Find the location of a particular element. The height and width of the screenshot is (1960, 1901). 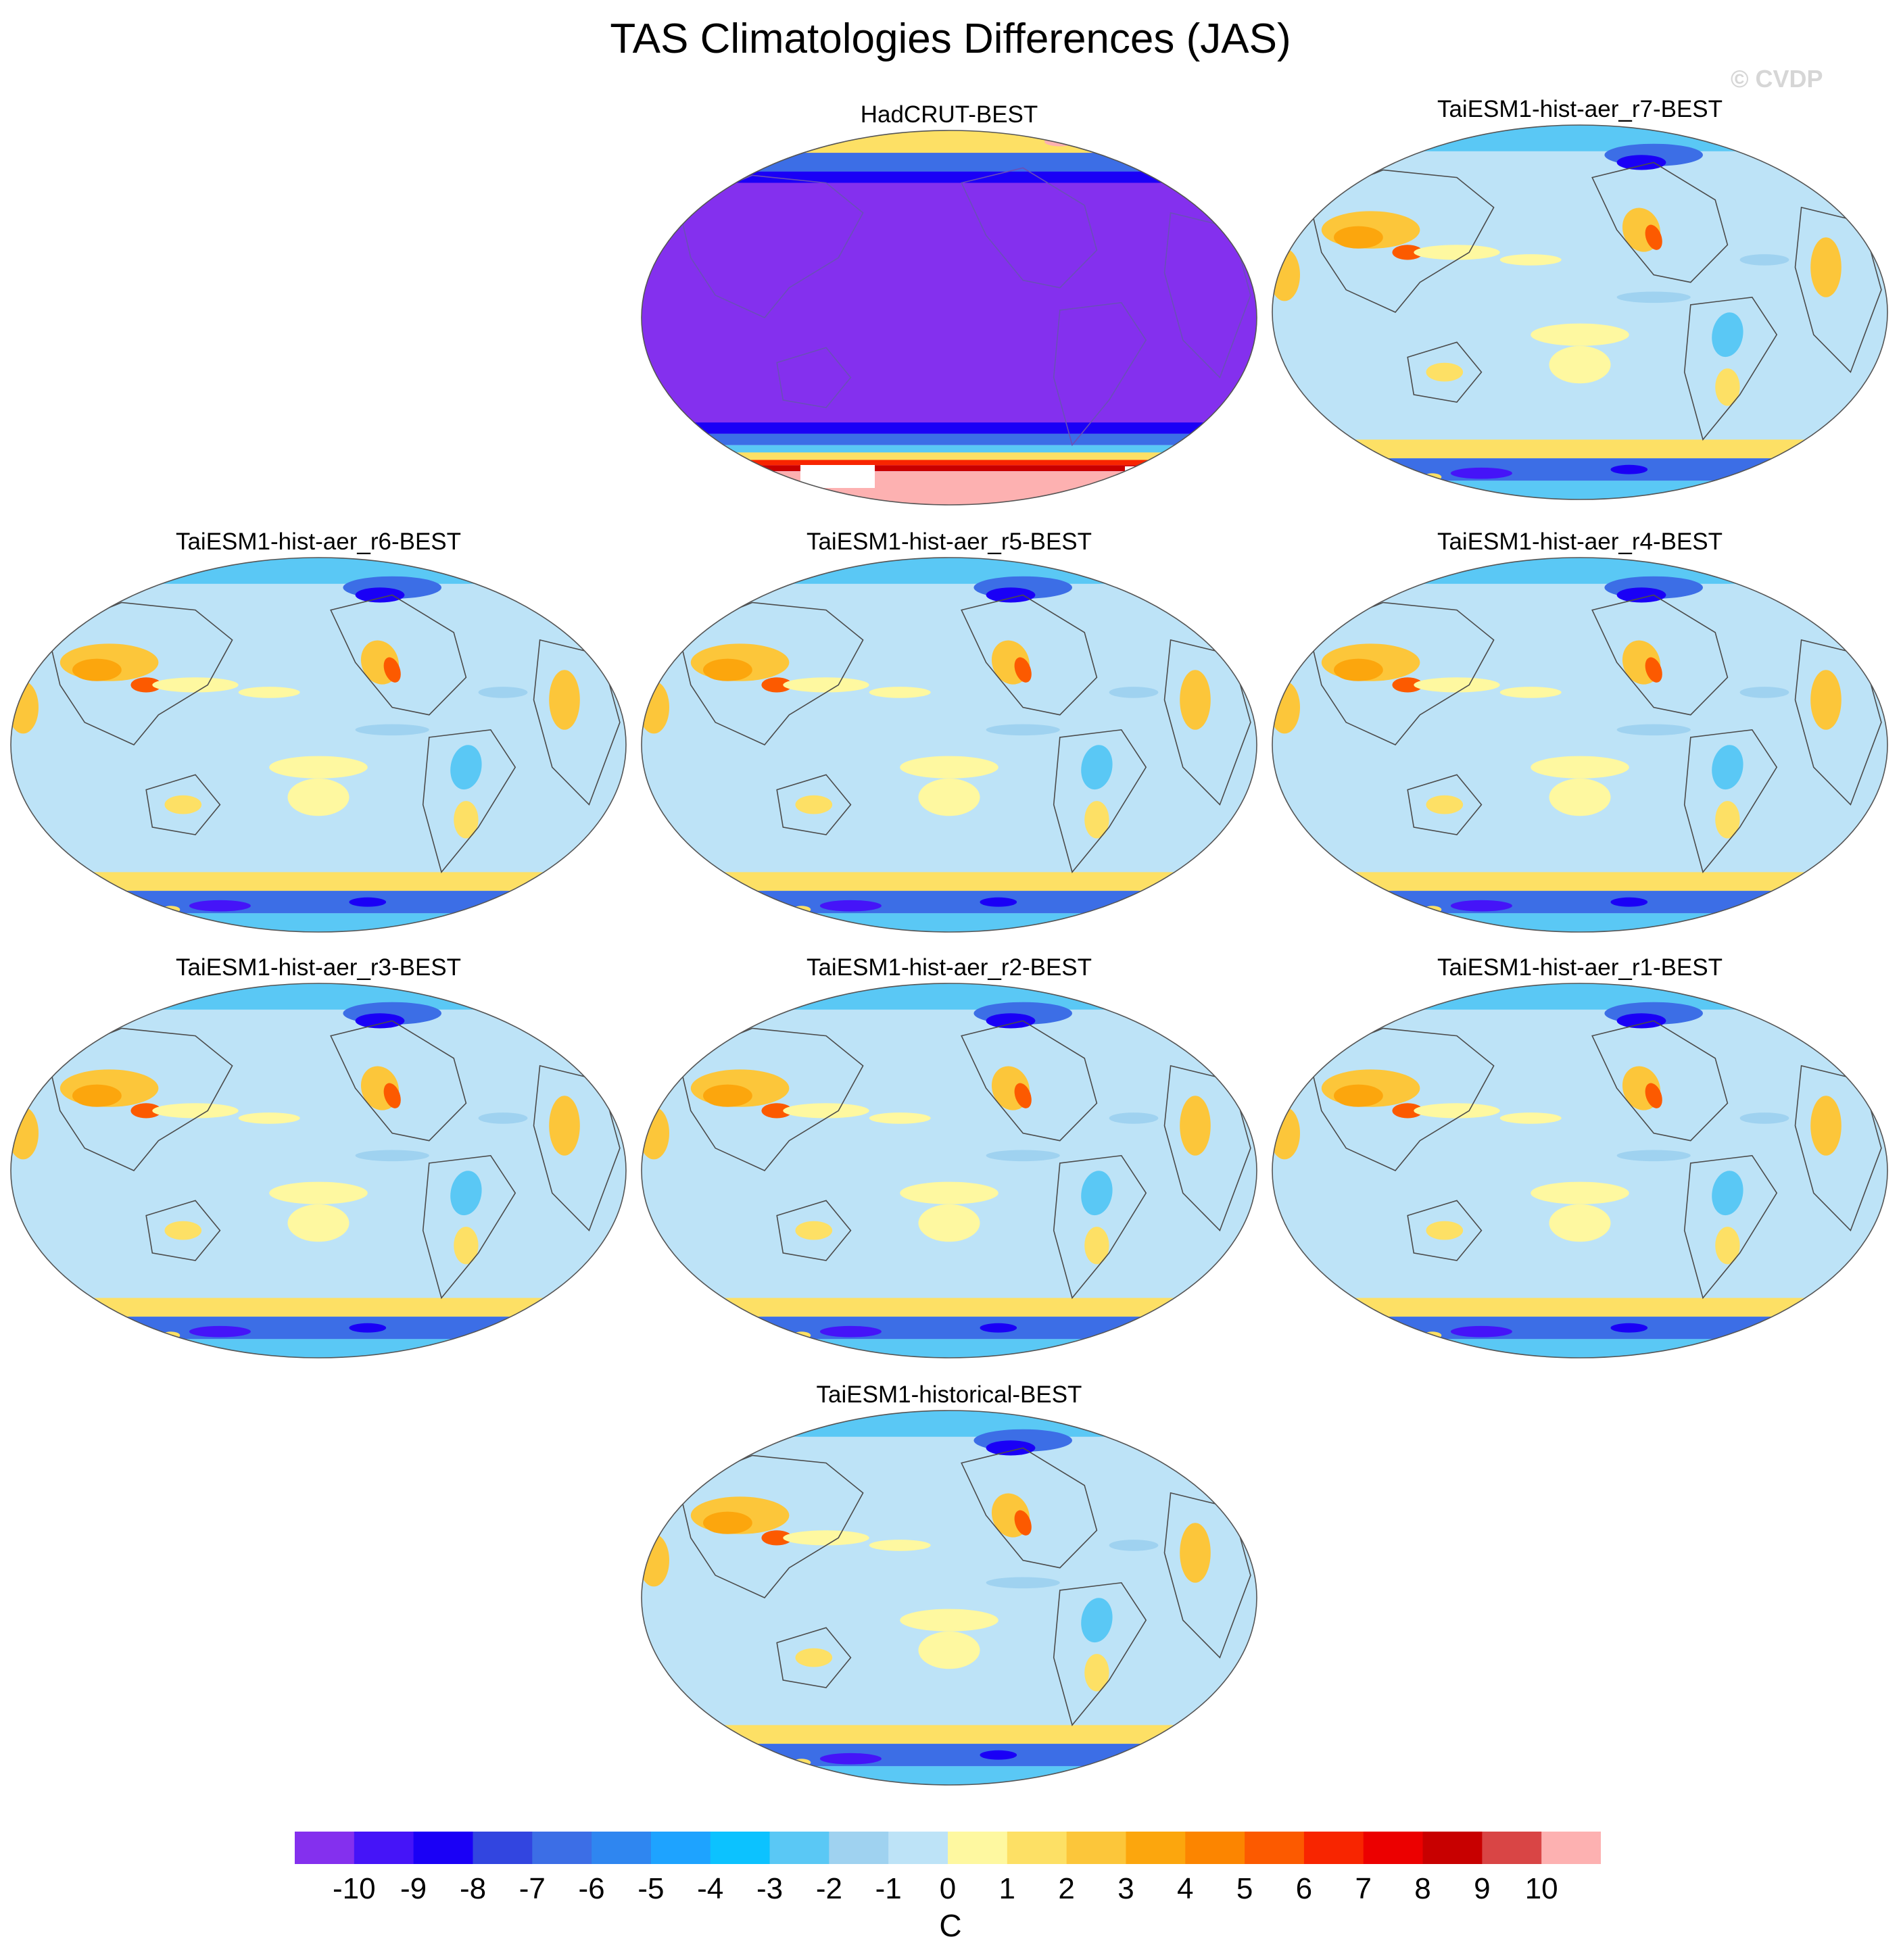

colorbar-tick-label: 10 is located at coordinates (1541, 1888).